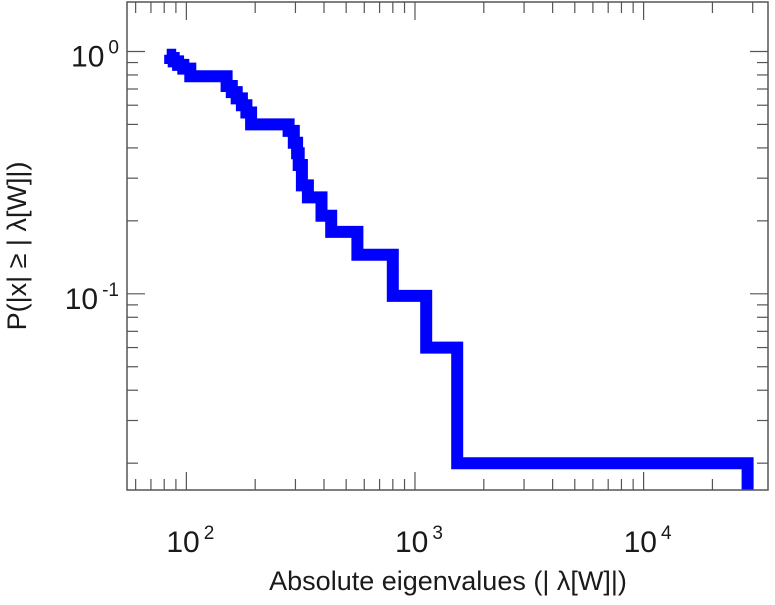 The width and height of the screenshot is (775, 605). Describe the element at coordinates (648, 541) in the screenshot. I see `x-tick-label: 10 4` at that location.